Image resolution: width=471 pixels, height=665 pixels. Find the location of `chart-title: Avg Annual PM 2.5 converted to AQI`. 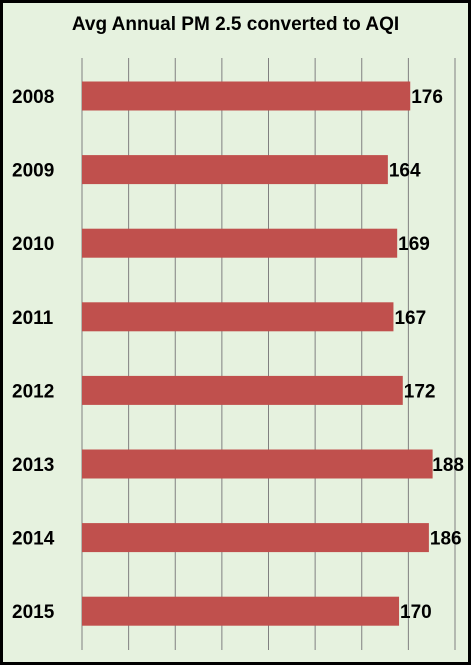

chart-title: Avg Annual PM 2.5 converted to AQI is located at coordinates (235, 24).